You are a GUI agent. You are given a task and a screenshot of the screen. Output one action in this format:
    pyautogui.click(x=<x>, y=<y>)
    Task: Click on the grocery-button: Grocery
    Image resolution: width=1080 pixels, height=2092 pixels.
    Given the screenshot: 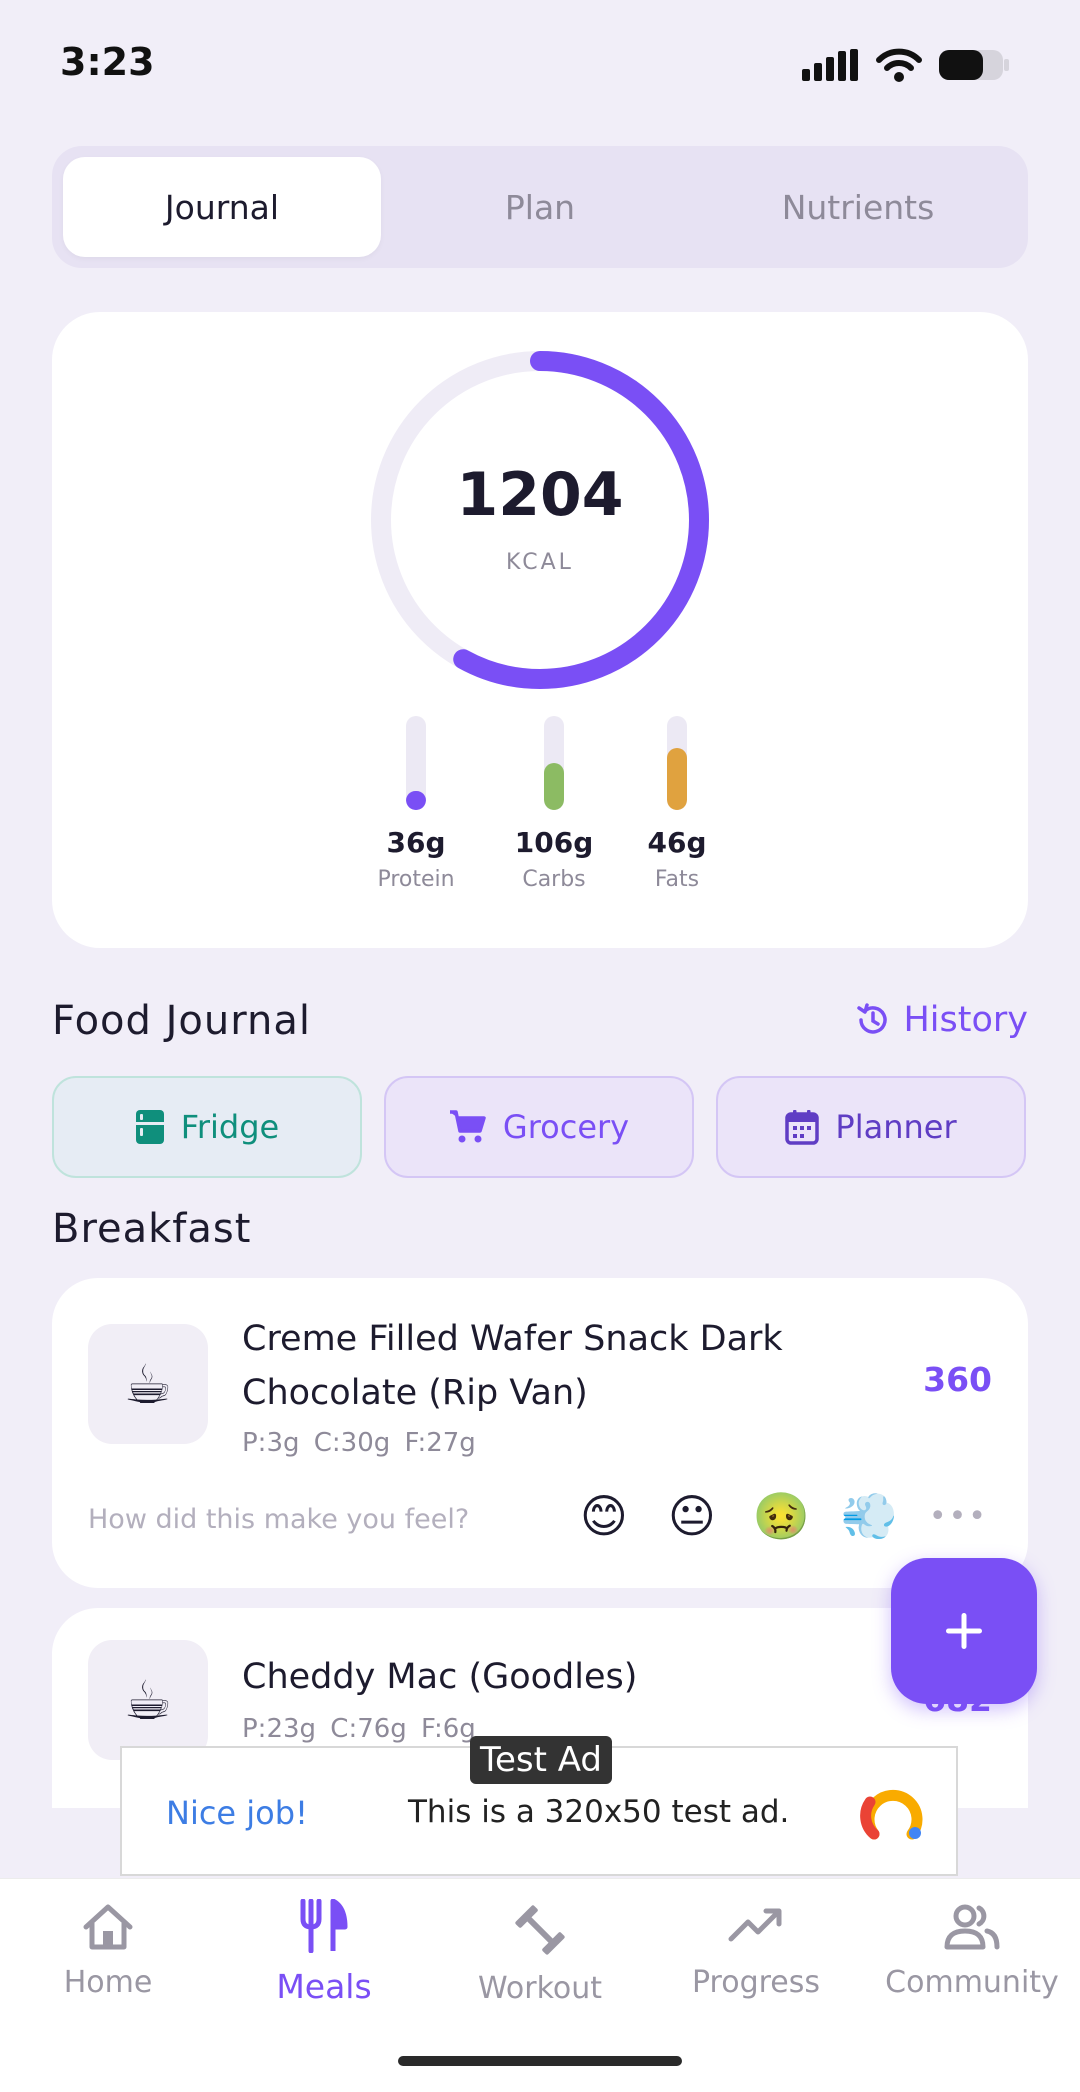 What is the action you would take?
    pyautogui.click(x=539, y=1127)
    